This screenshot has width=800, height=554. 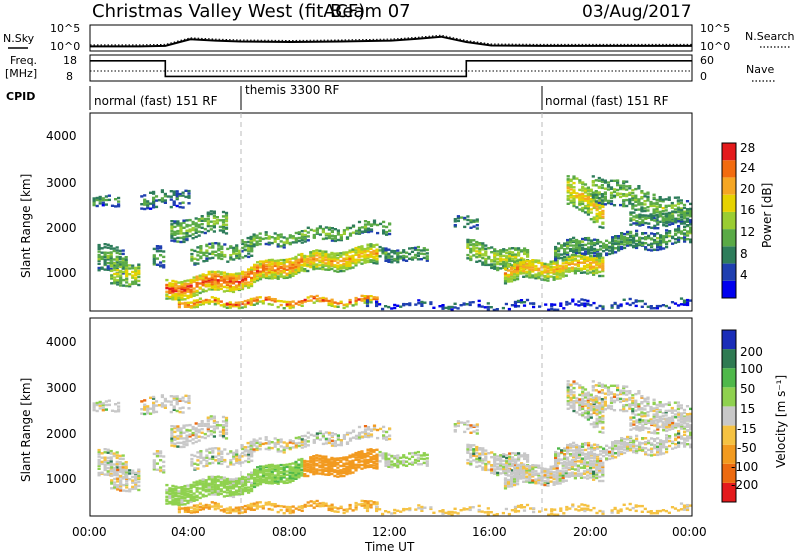 What do you see at coordinates (563, 263) in the screenshot?
I see `power-cell-2085` at bounding box center [563, 263].